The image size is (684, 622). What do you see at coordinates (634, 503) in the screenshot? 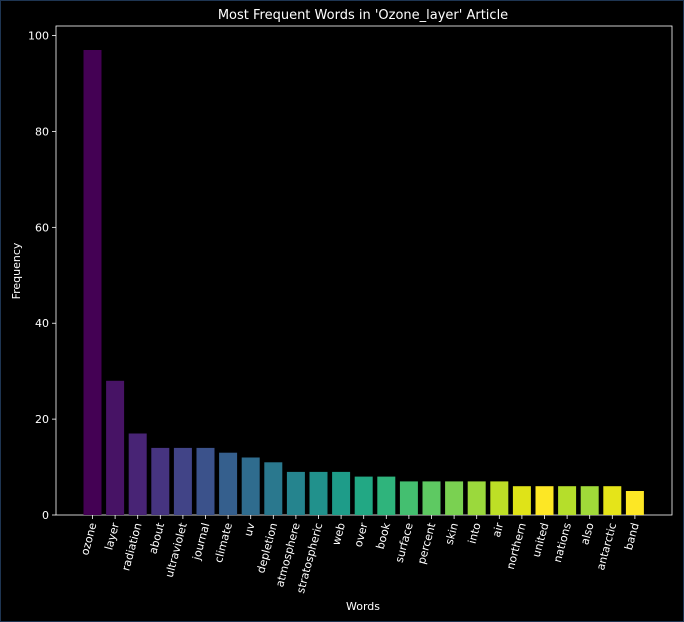
I see `bar-band` at bounding box center [634, 503].